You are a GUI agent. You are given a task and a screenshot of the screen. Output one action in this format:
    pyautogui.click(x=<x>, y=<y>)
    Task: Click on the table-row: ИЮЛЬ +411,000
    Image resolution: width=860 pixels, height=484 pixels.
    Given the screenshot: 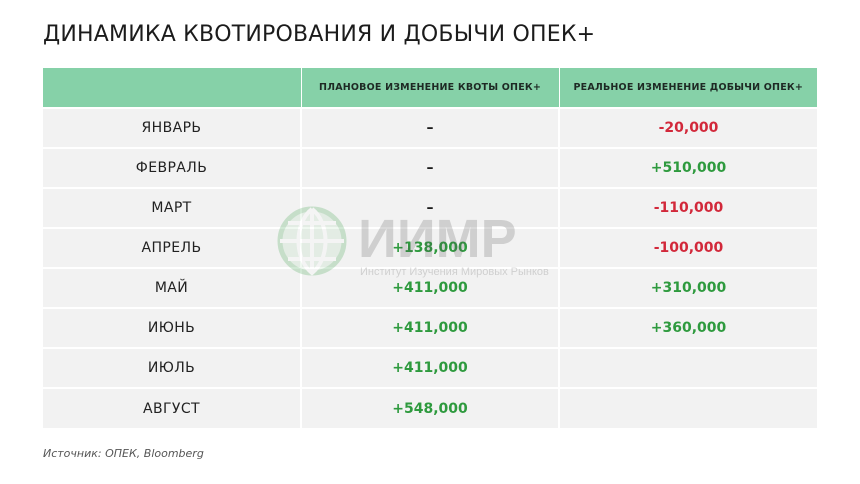 What is the action you would take?
    pyautogui.click(x=430, y=367)
    